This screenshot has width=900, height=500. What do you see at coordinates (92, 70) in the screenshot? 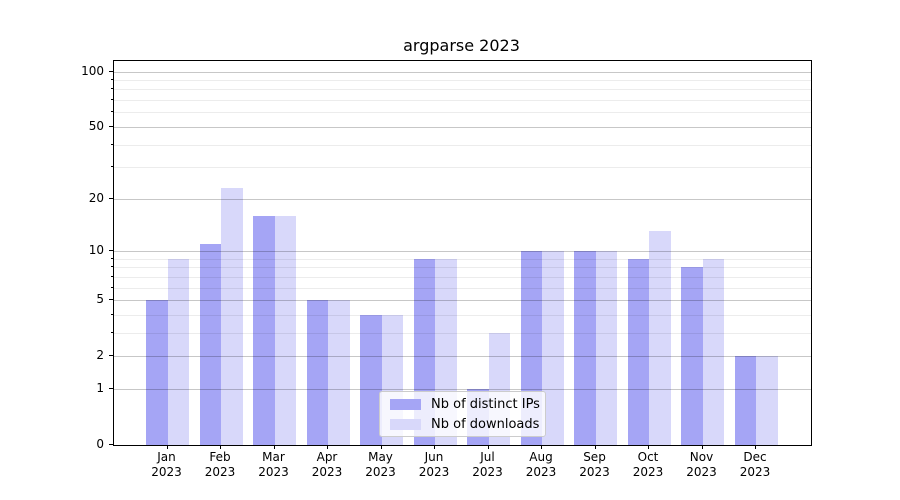
I see `y-tick-label: 100` at bounding box center [92, 70].